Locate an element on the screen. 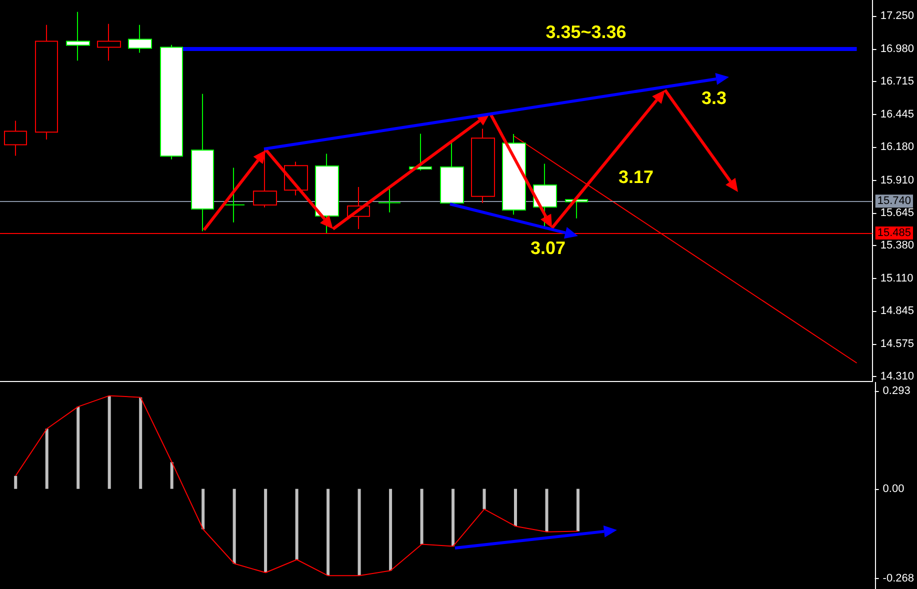 This screenshot has height=589, width=917. ref-line-label: 15.485 is located at coordinates (894, 233).